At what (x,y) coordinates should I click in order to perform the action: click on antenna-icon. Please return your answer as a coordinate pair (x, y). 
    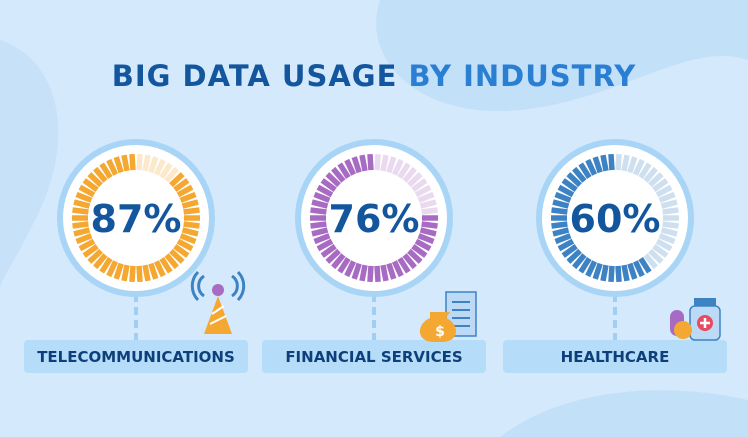
    Looking at the image, I should click on (218, 302).